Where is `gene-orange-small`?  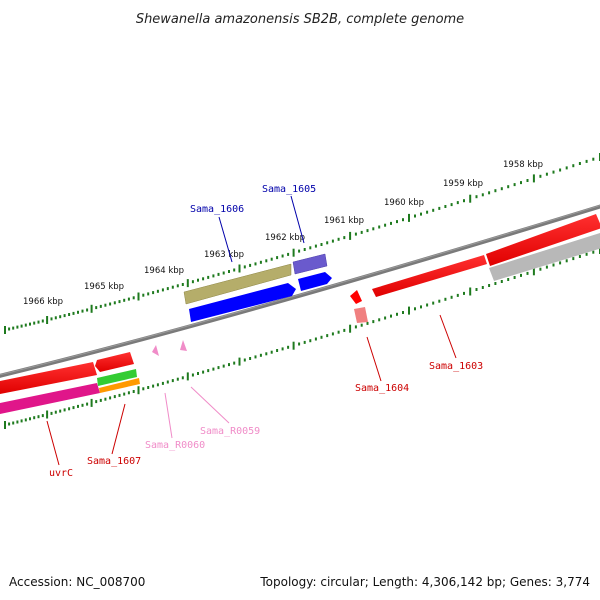 gene-orange-small is located at coordinates (119, 385).